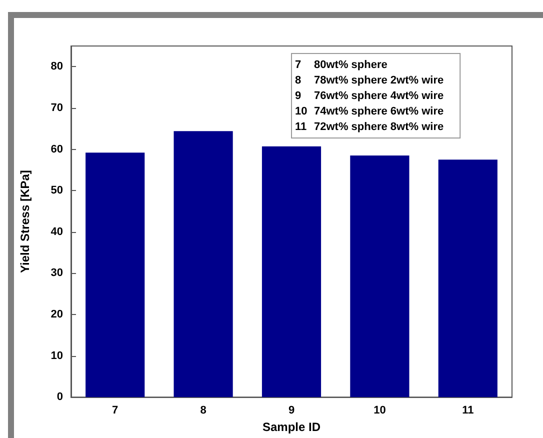 The width and height of the screenshot is (543, 438). I want to click on x-axis-title: Sample ID, so click(291, 427).